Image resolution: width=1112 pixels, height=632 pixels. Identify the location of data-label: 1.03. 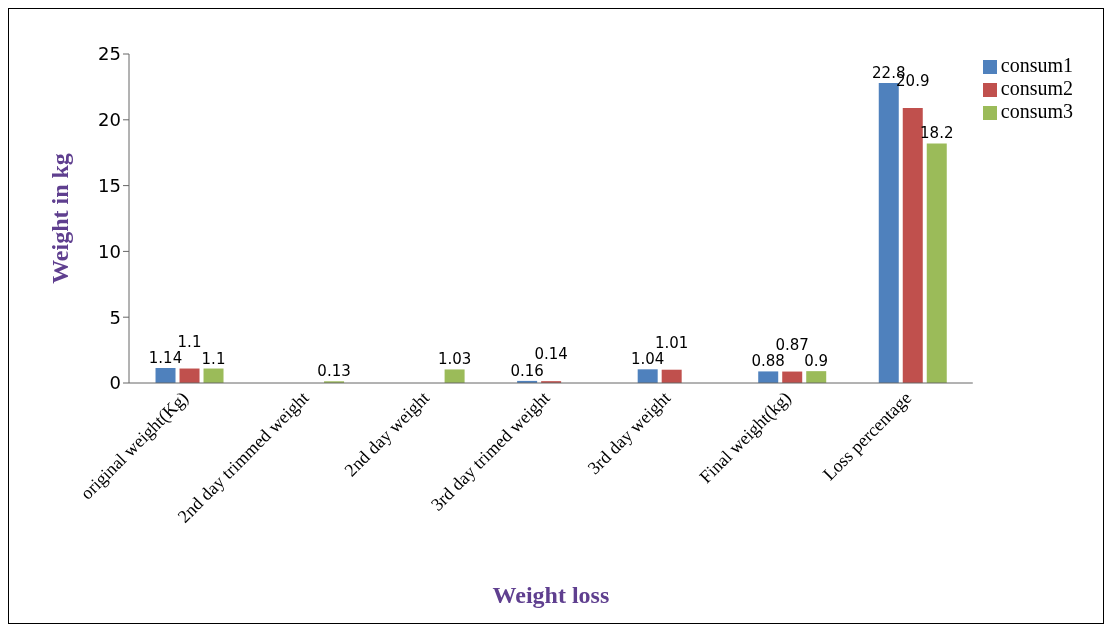
(454, 359).